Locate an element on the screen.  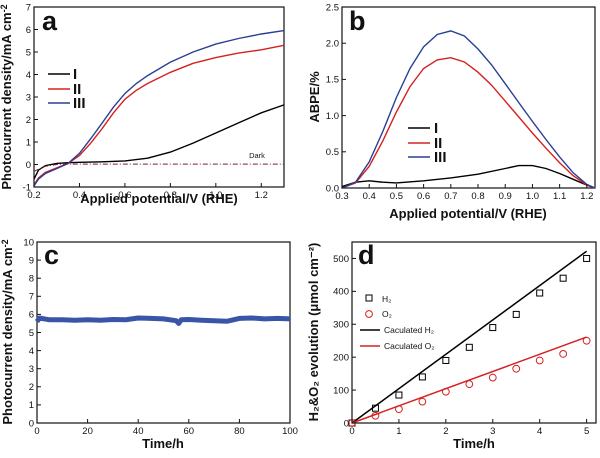
ytick-label: 500 is located at coordinates (341, 259).